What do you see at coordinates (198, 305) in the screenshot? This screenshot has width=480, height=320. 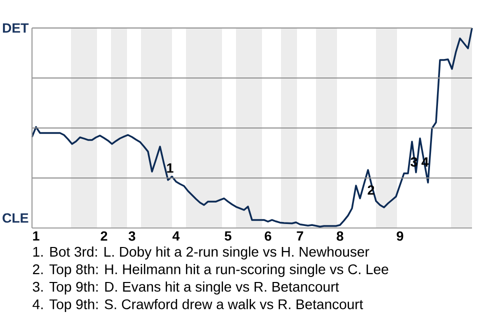 I see `text: 4. Top 9th: S. Crawford drew a walk vs R. Betancourt` at bounding box center [198, 305].